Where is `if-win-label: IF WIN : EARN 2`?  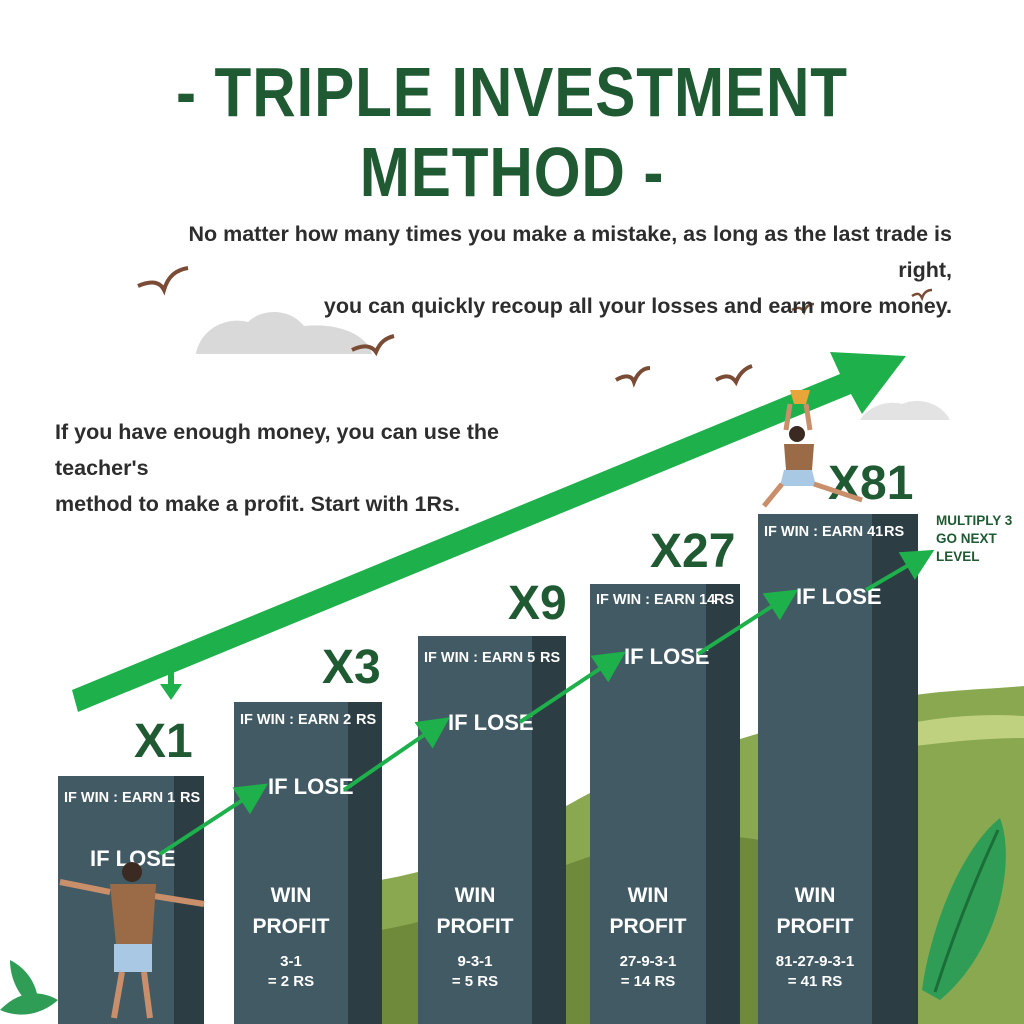 if-win-label: IF WIN : EARN 2 is located at coordinates (296, 720).